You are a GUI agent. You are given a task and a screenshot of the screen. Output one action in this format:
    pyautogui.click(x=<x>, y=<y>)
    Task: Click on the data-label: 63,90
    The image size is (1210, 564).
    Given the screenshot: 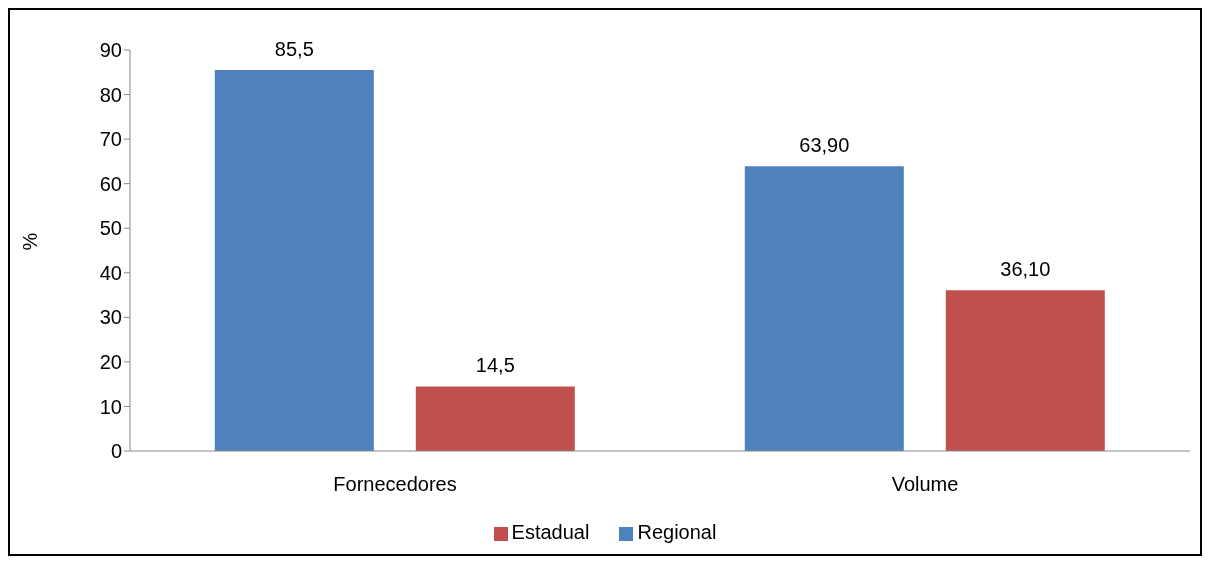 What is the action you would take?
    pyautogui.click(x=824, y=145)
    